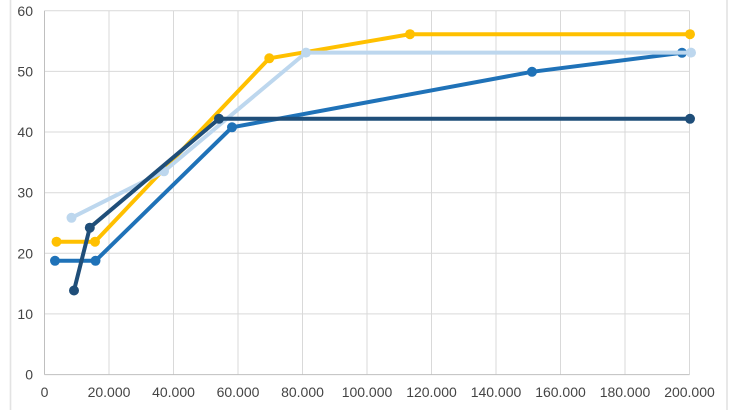  What do you see at coordinates (496, 392) in the screenshot?
I see `svg-text: 140.000` at bounding box center [496, 392].